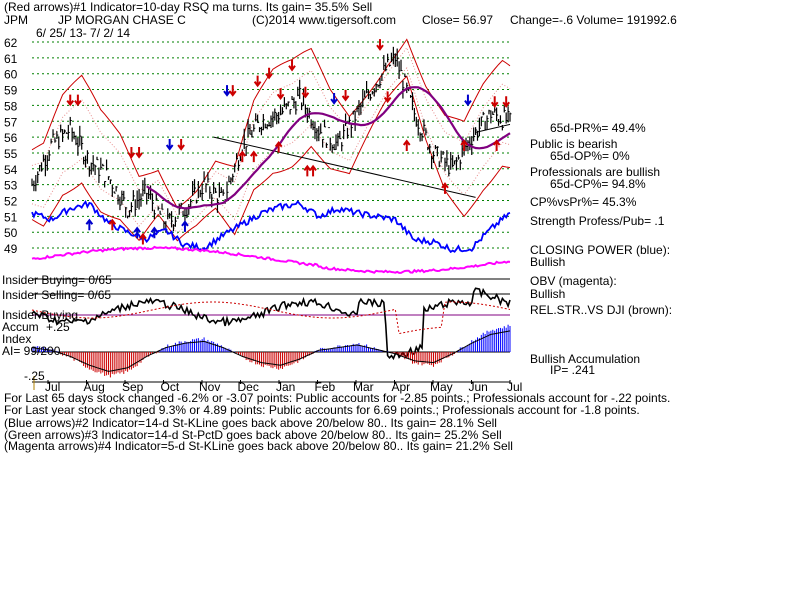  Describe the element at coordinates (58, 327) in the screenshot. I see `accum-plus-label: +.25` at that location.